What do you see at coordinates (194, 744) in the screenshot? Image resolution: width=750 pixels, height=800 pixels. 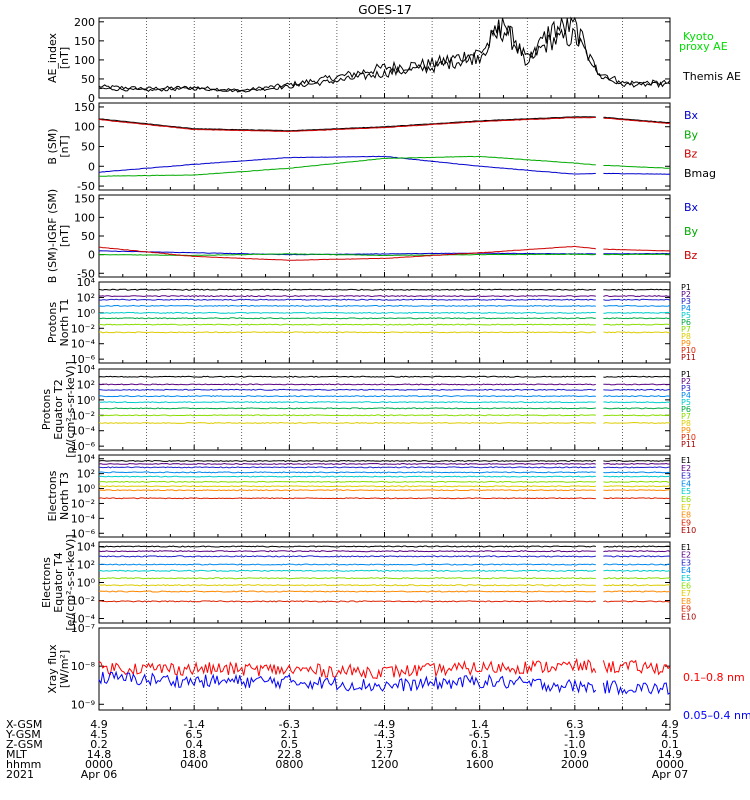 I see `x-axis-value: 0.4` at bounding box center [194, 744].